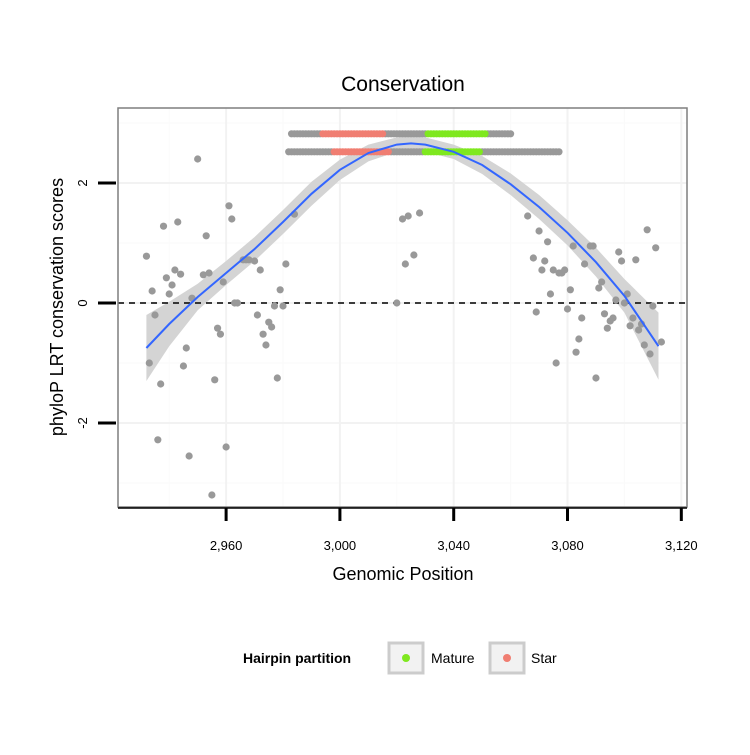  What do you see at coordinates (57, 307) in the screenshot?
I see `y-axis-title: phyloP LRT conservation scores` at bounding box center [57, 307].